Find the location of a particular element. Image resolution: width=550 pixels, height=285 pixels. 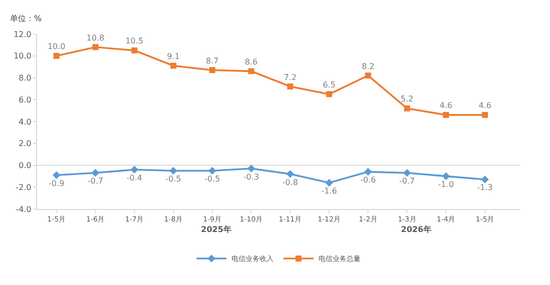

data-label: -0.4 is located at coordinates (134, 177).